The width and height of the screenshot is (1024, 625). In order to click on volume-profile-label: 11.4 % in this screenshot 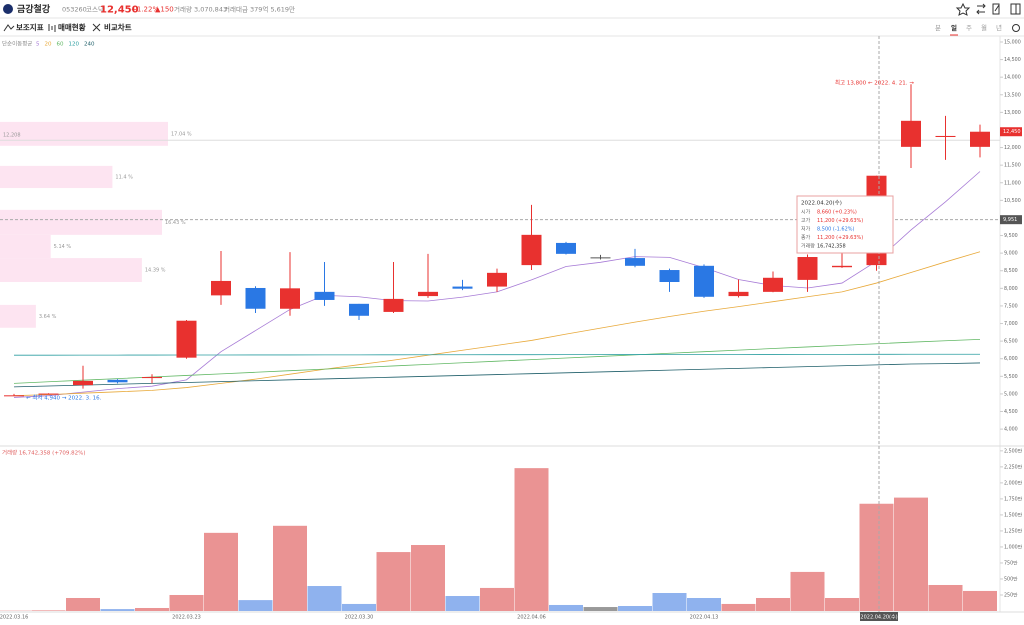, I will do `click(124, 177)`.